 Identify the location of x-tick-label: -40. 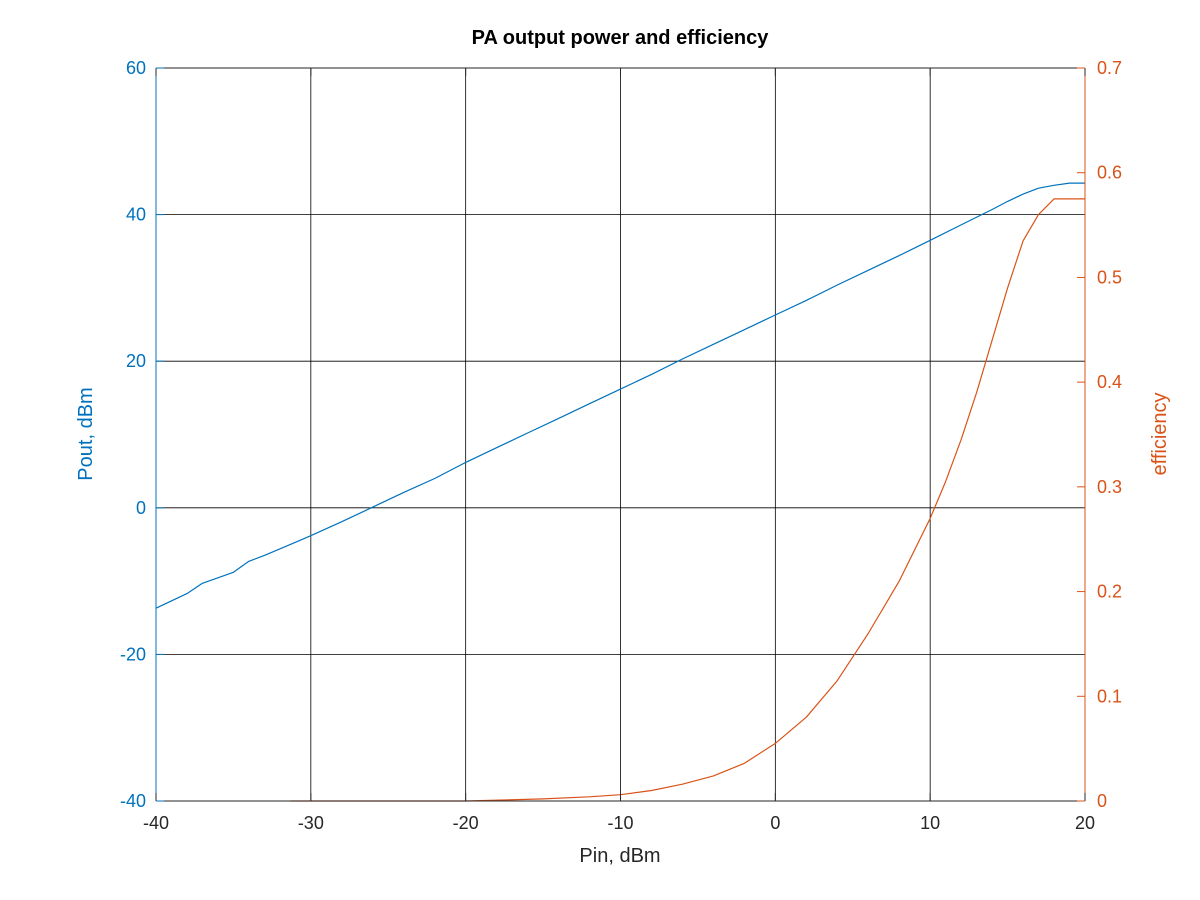
(156, 823).